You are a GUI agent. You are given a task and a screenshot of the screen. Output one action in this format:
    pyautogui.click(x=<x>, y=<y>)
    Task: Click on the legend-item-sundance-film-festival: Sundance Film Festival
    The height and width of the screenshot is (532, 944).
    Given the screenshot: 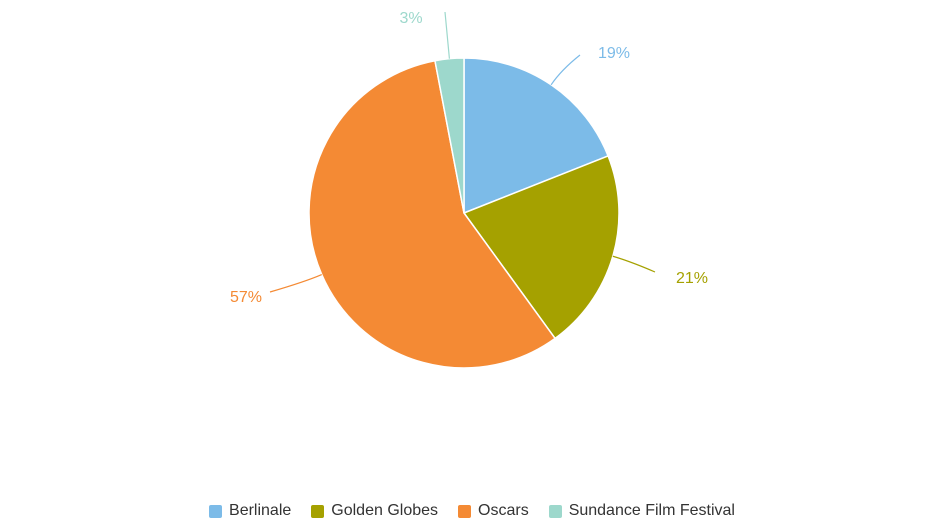 What is the action you would take?
    pyautogui.click(x=641, y=511)
    